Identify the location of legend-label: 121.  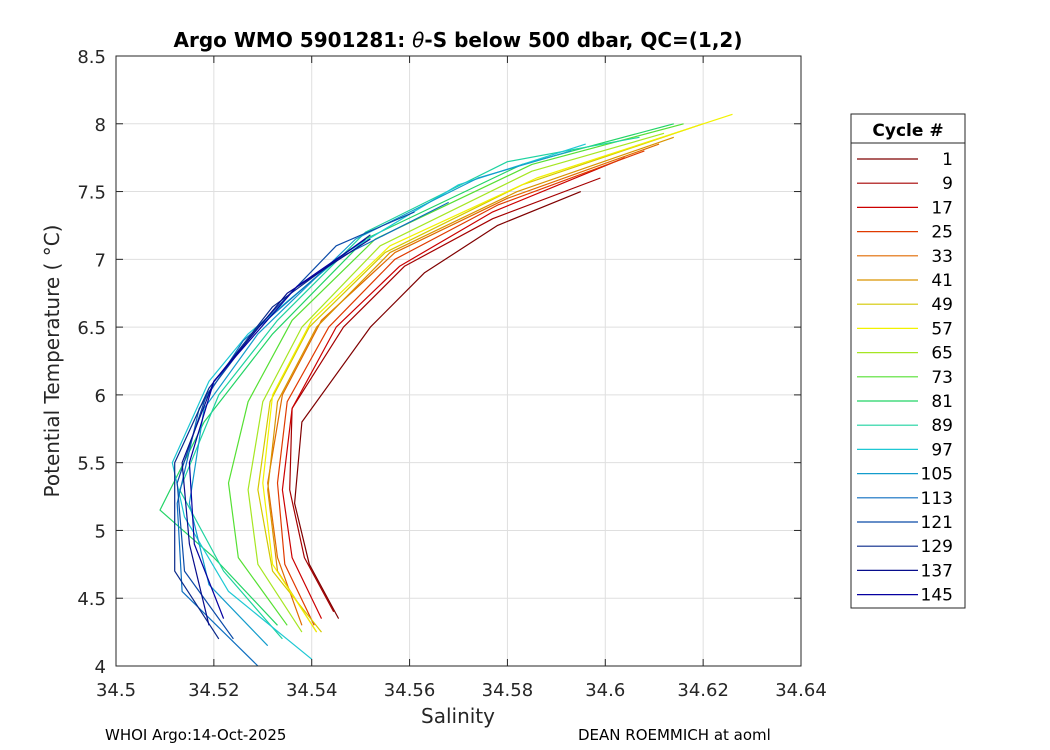
(937, 523).